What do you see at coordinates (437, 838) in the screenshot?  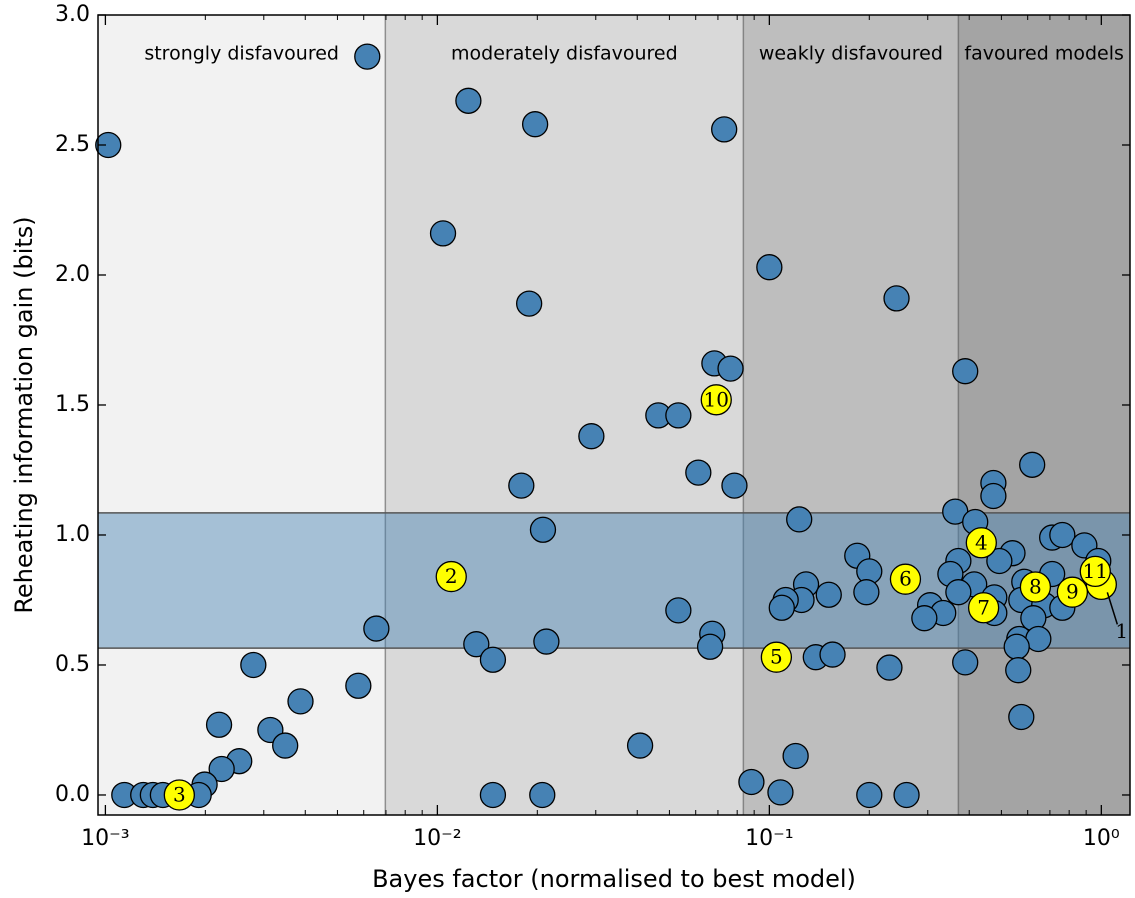 I see `x-tick-label: 10⁻²` at bounding box center [437, 838].